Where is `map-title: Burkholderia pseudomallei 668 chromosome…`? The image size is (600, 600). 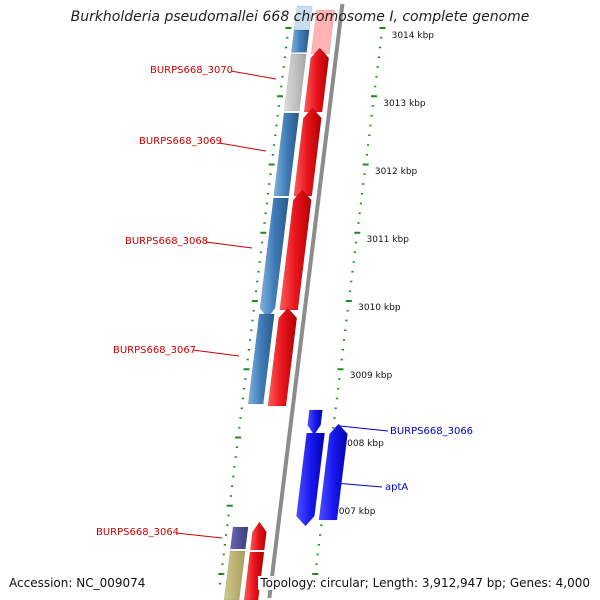 map-title: Burkholderia pseudomallei 668 chromosome… is located at coordinates (300, 17).